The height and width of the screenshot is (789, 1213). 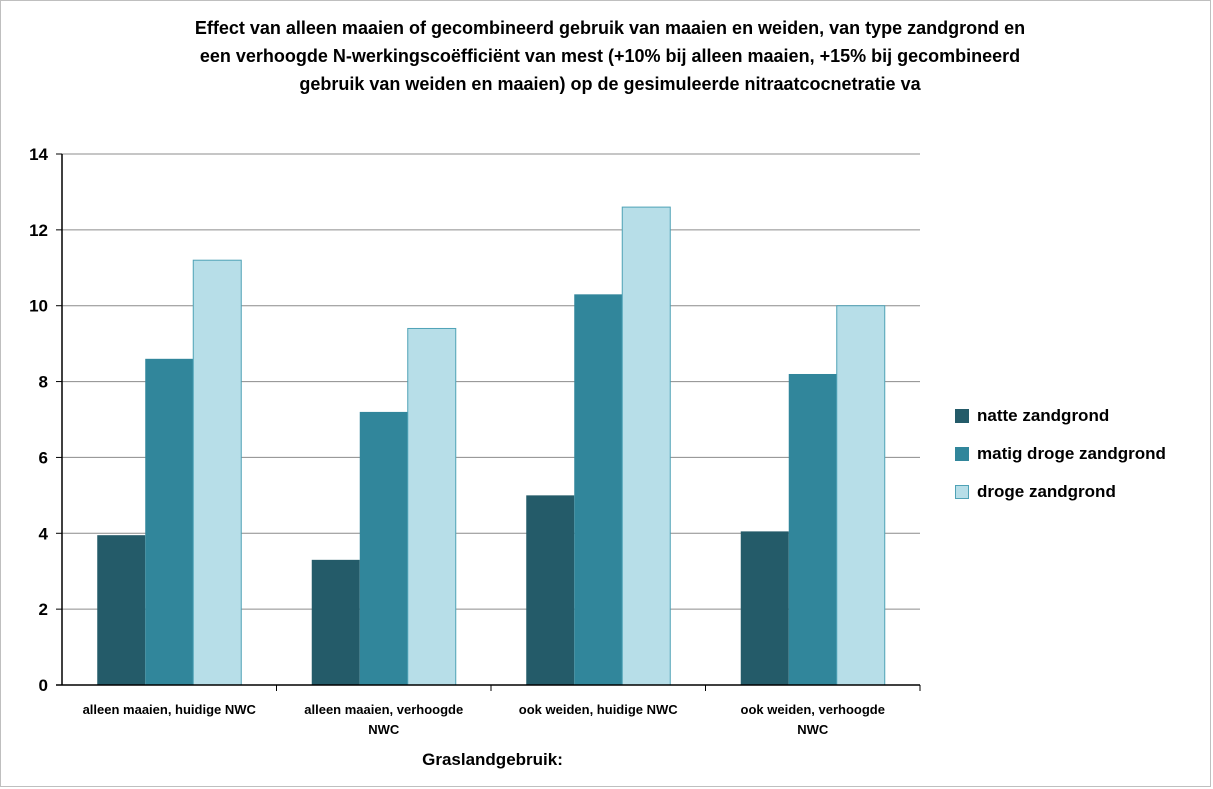 What do you see at coordinates (170, 709) in the screenshot?
I see `x-tick-label: alleen maaien, huidige NWC` at bounding box center [170, 709].